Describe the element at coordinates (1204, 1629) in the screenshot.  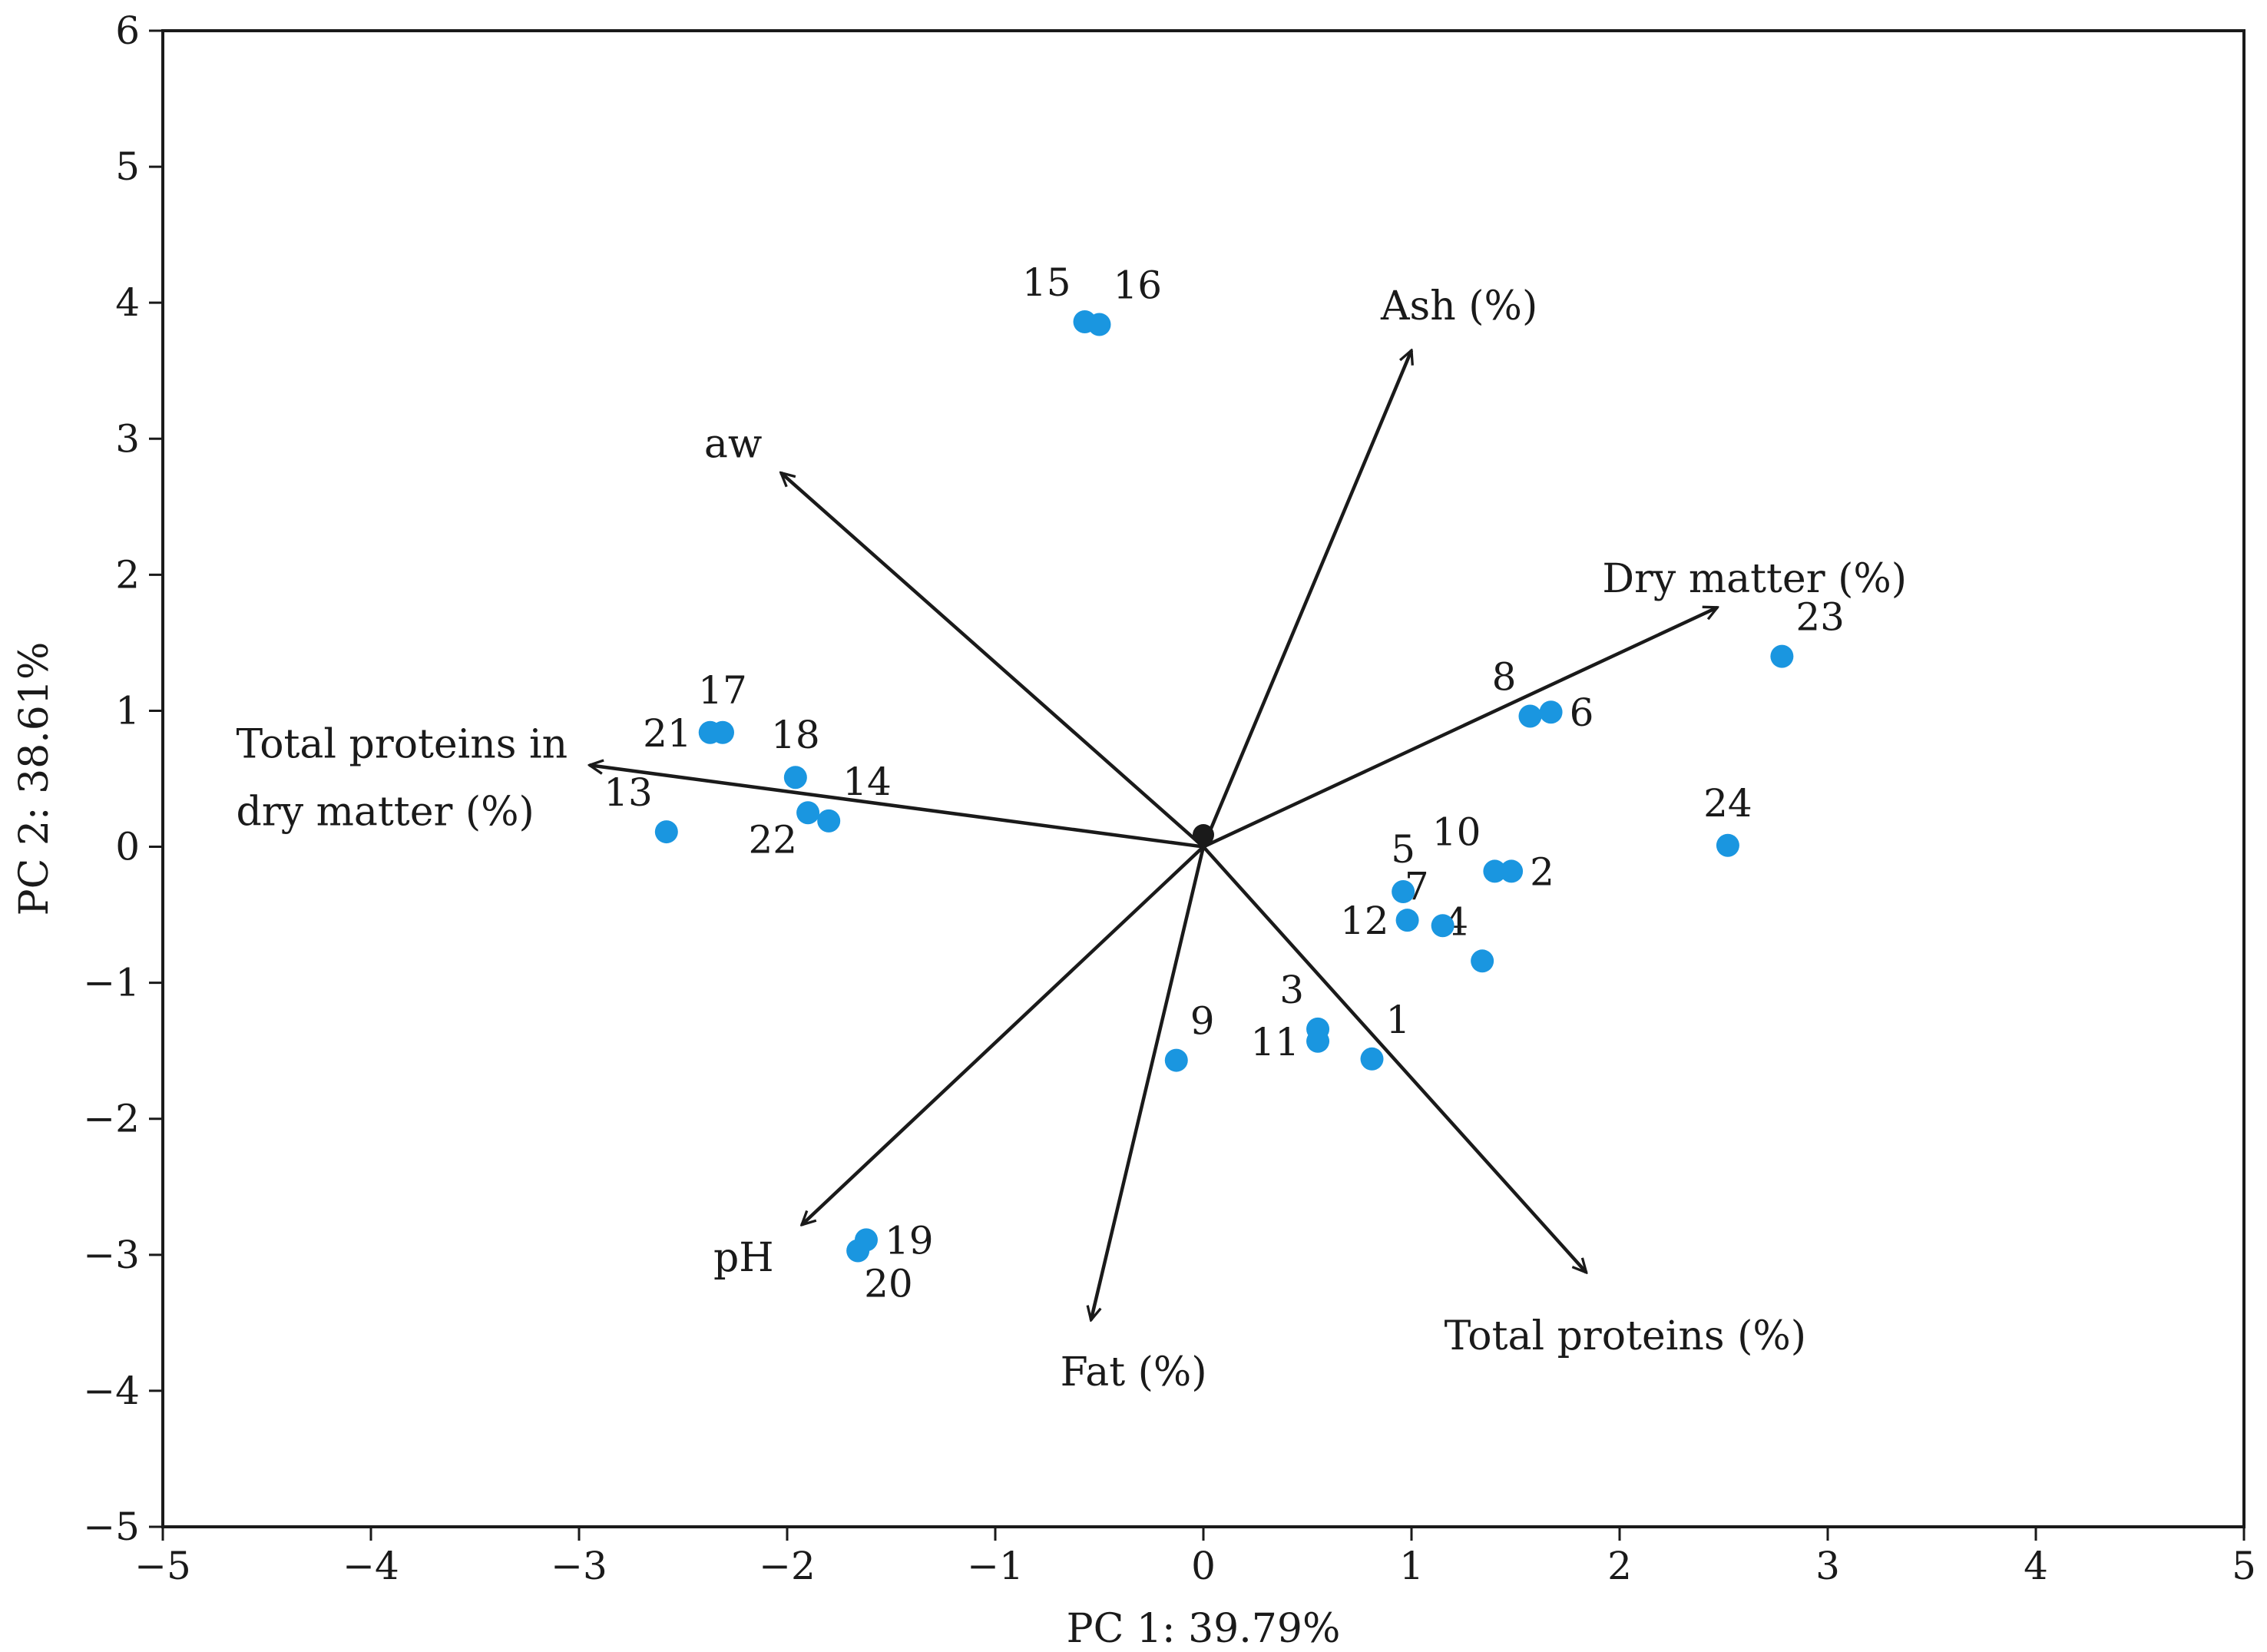
I see `x-axis-title: PC 1: 39.79%` at that location.